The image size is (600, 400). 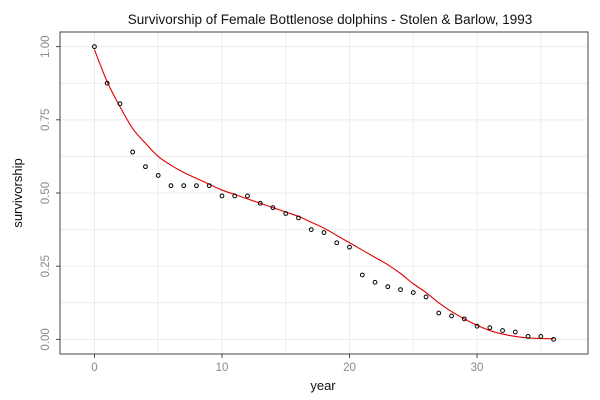 What do you see at coordinates (477, 368) in the screenshot?
I see `x-tick-label: 30` at bounding box center [477, 368].